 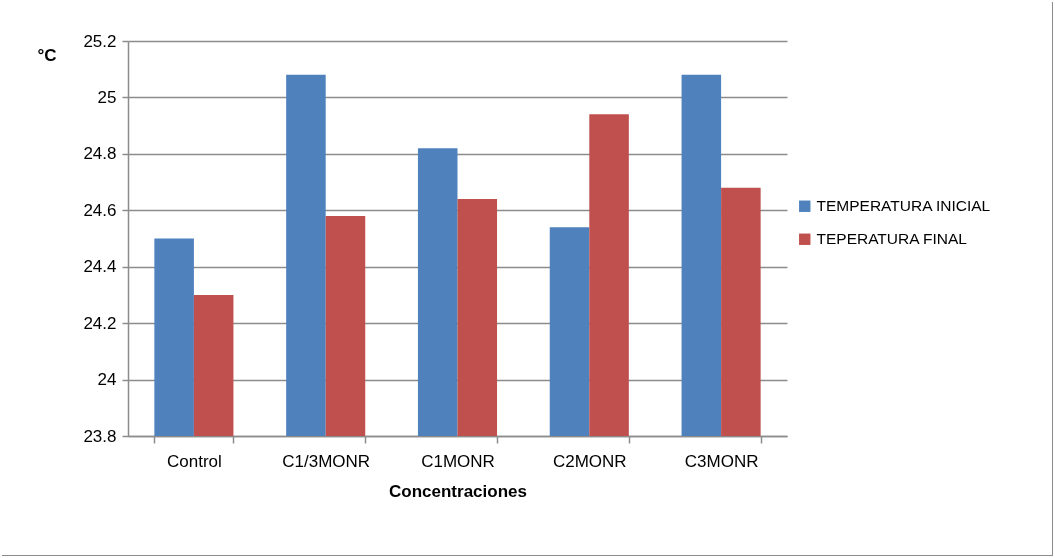 What do you see at coordinates (47, 55) in the screenshot?
I see `y-axis-title: °C` at bounding box center [47, 55].